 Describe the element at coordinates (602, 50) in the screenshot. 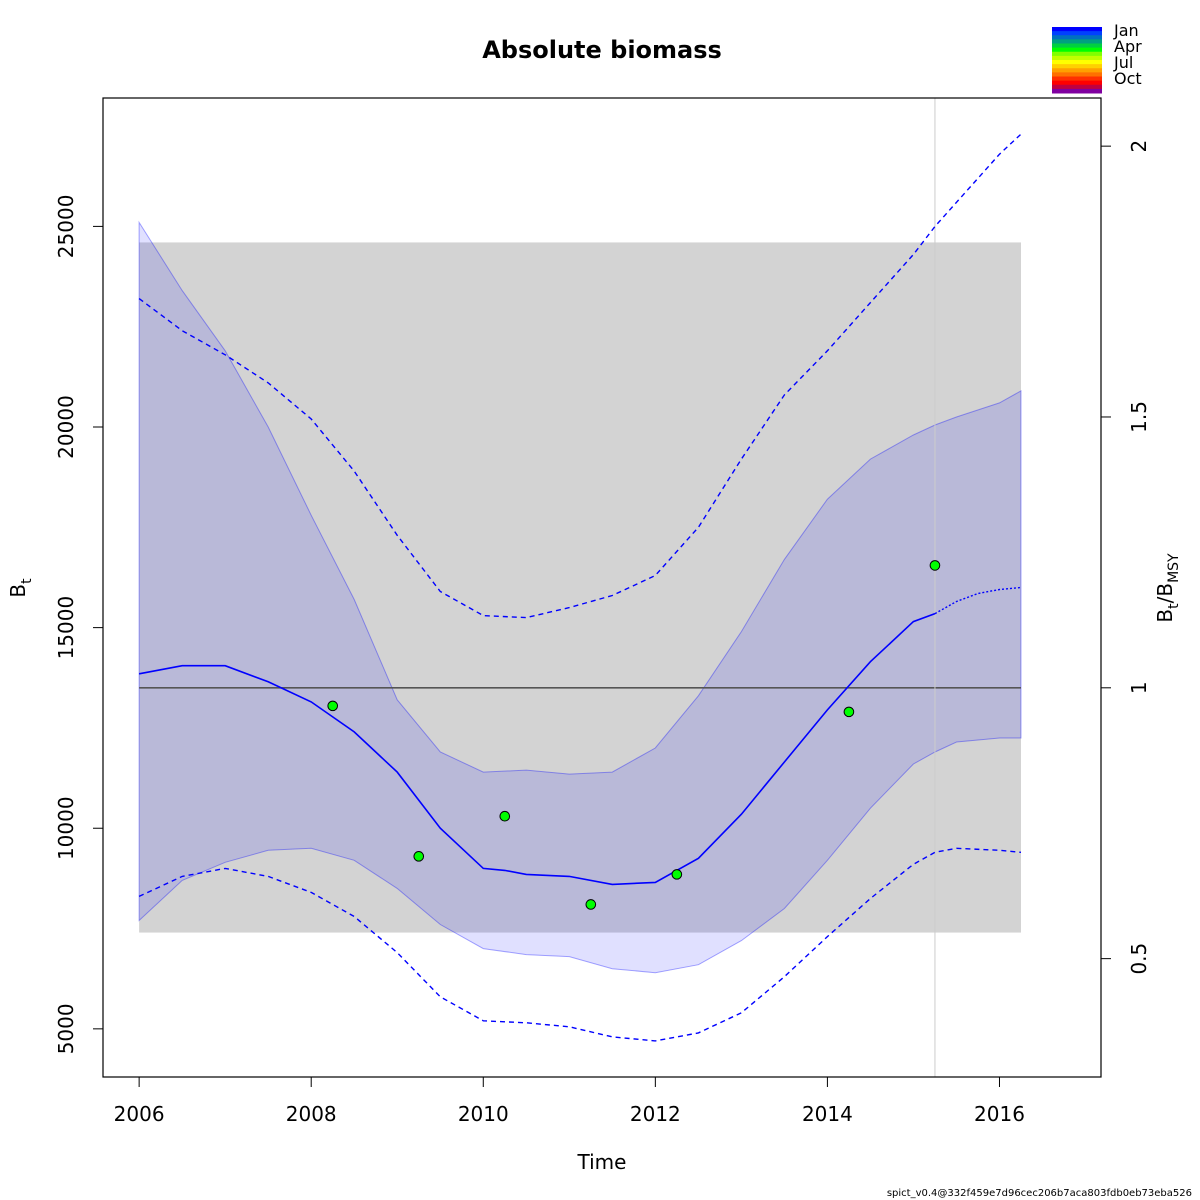

I see `chart-title: Absolute biomass` at that location.